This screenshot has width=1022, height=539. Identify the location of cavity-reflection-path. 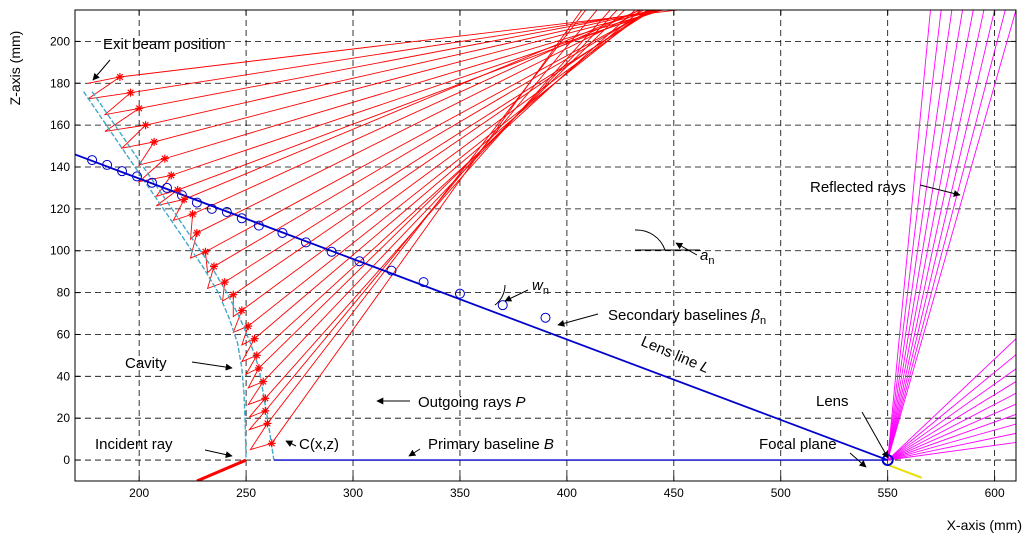
(179, 263).